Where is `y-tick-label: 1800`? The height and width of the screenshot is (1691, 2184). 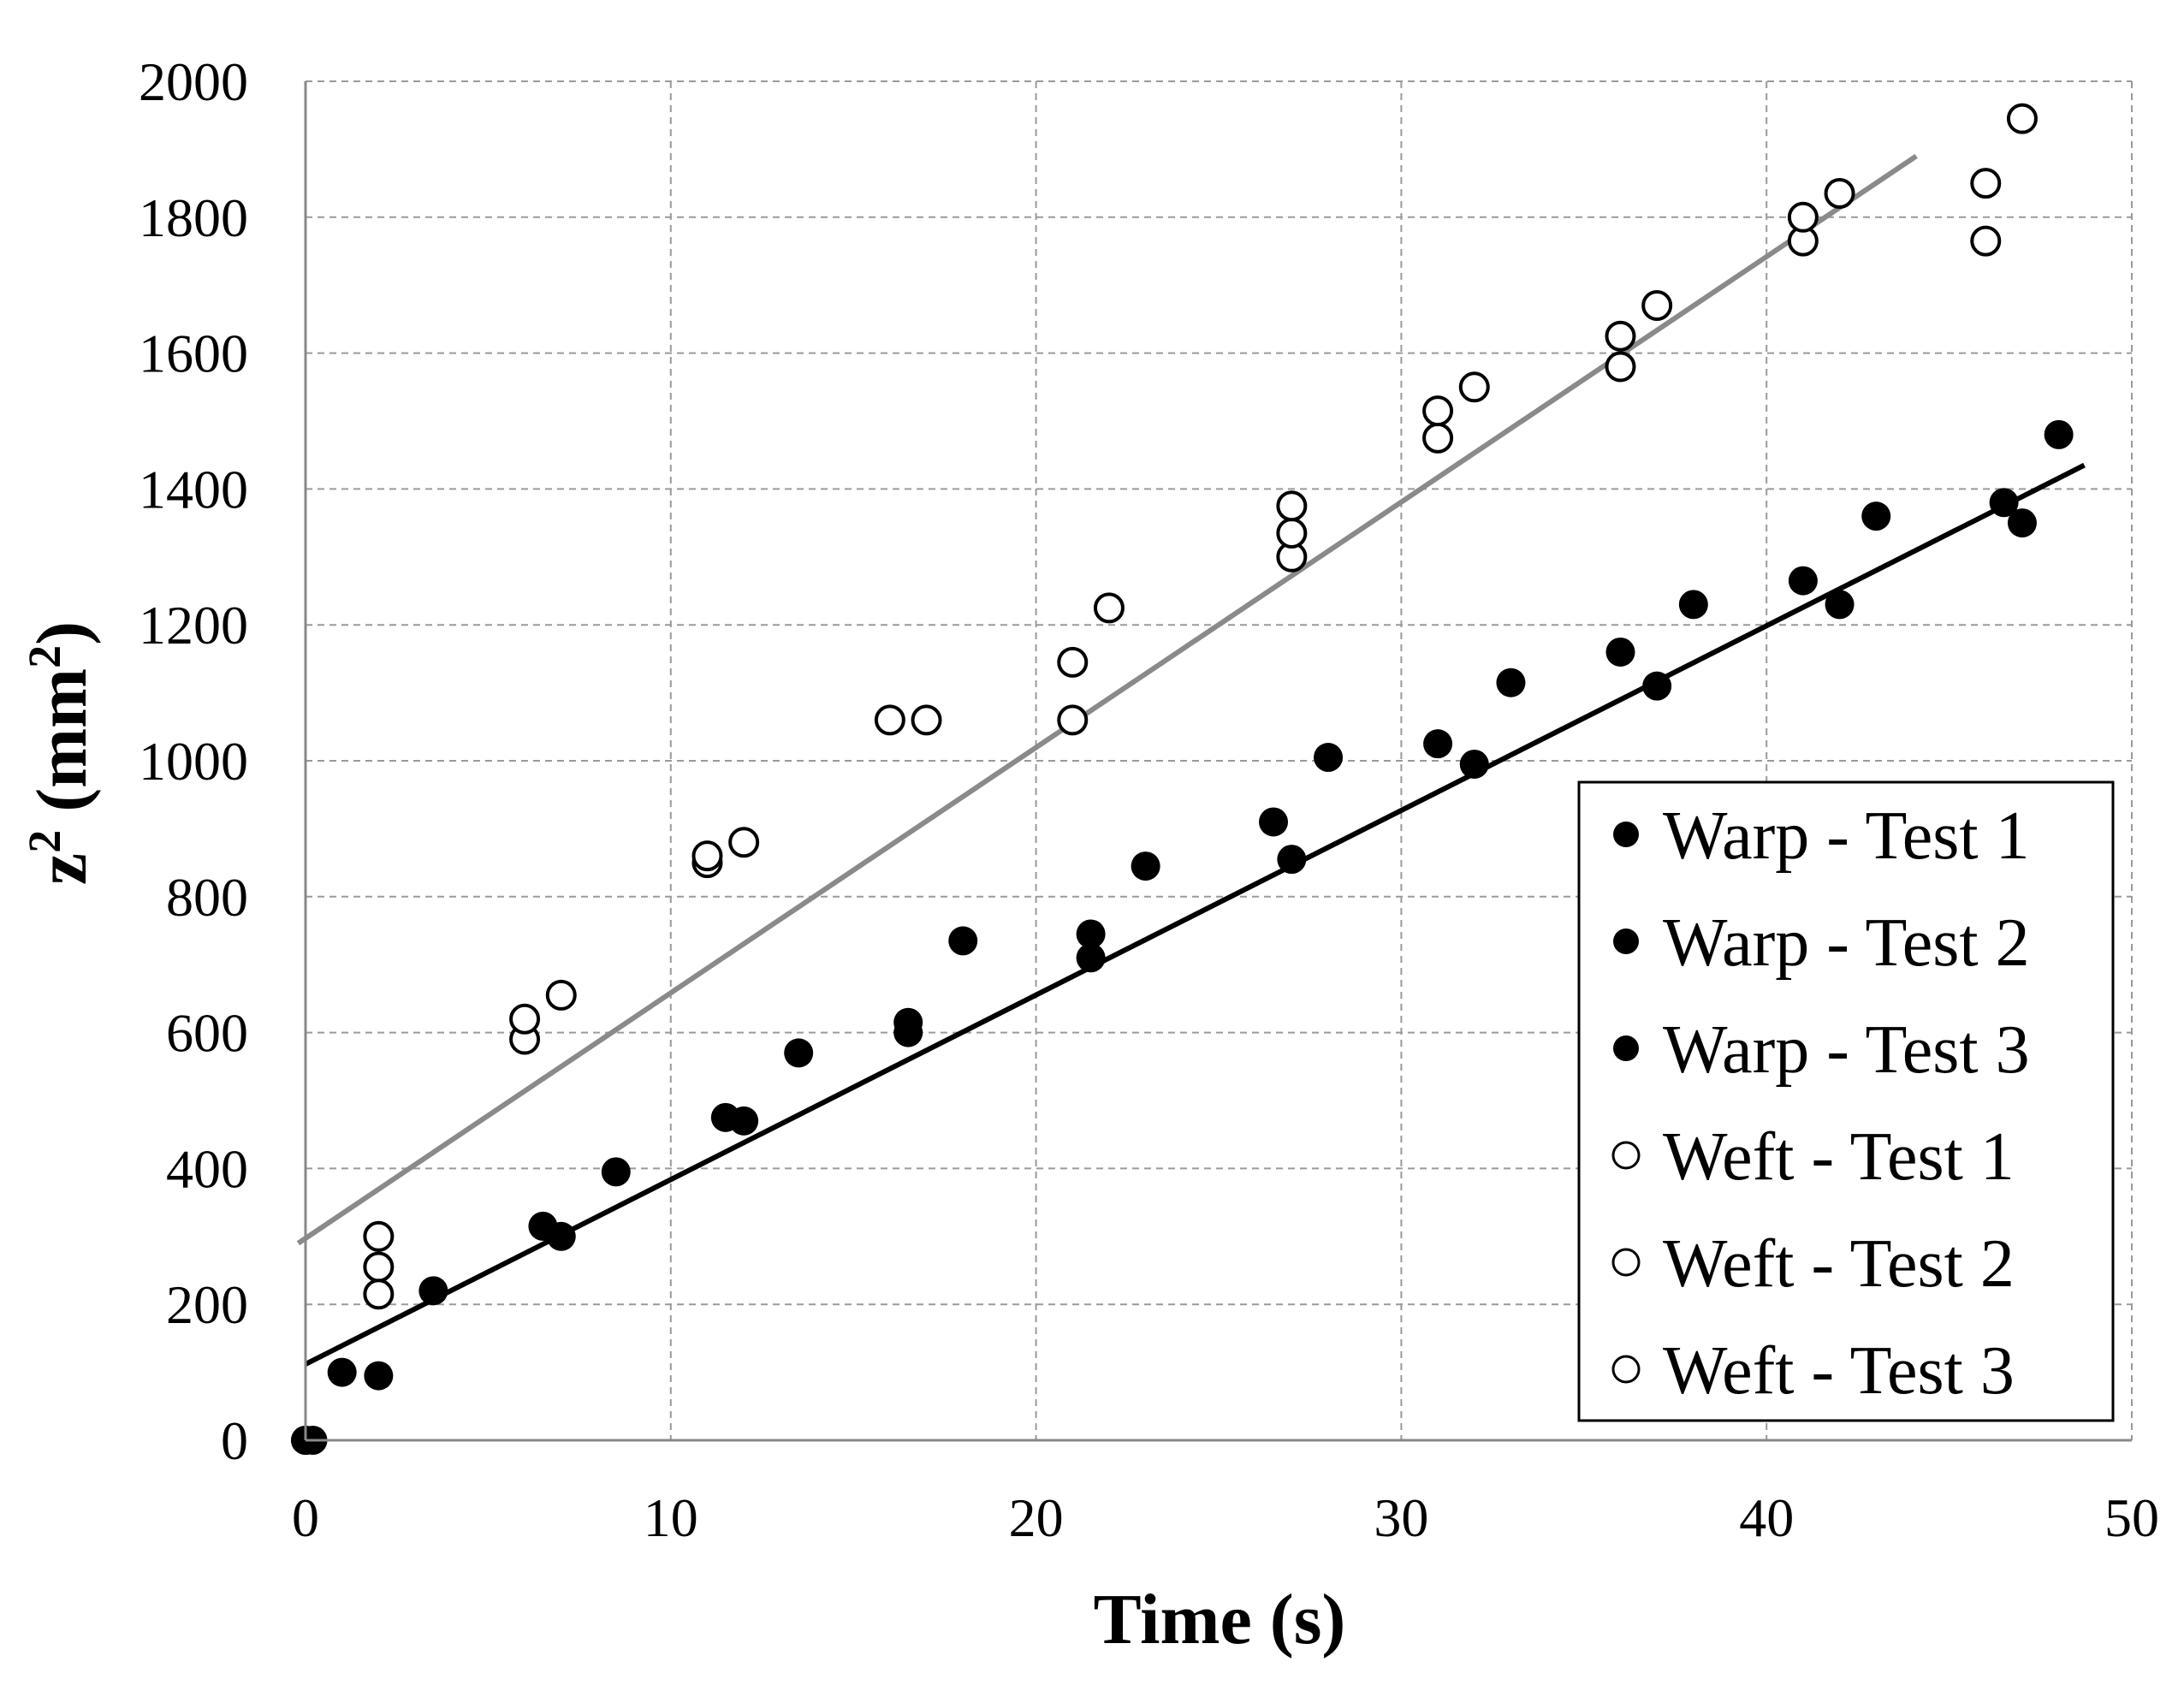 y-tick-label: 1800 is located at coordinates (194, 217).